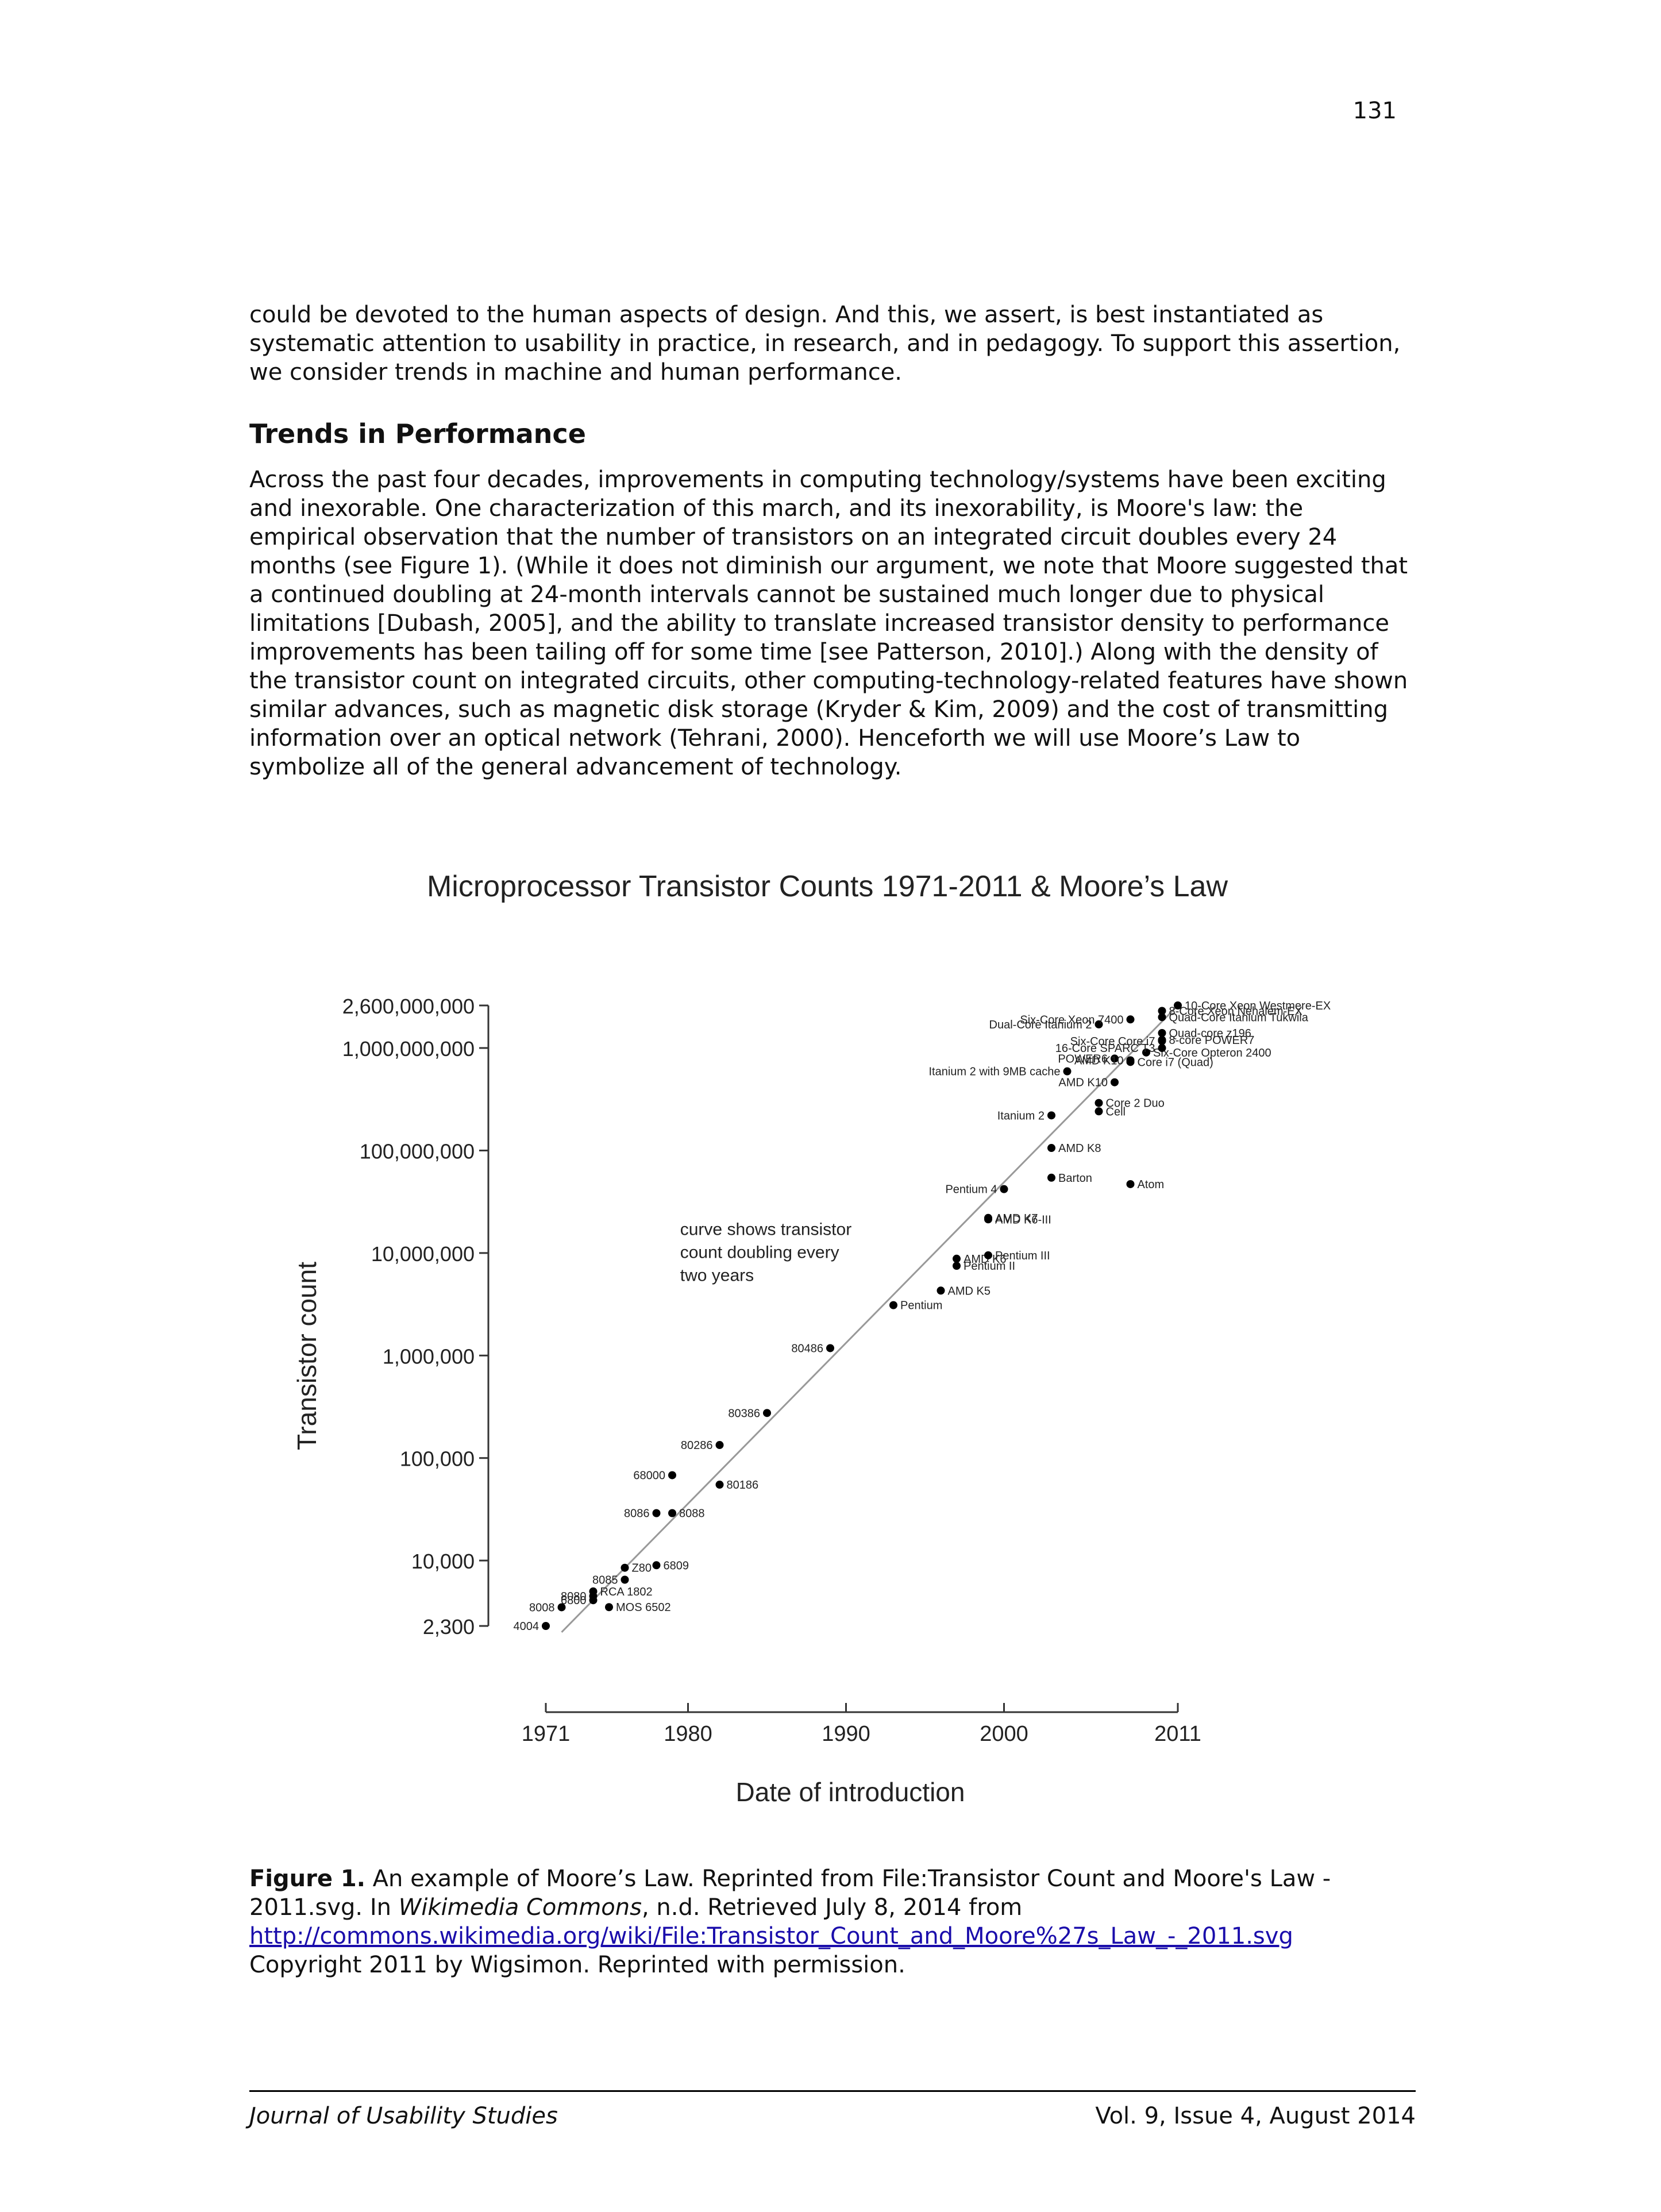 This screenshot has width=1661, height=2212. What do you see at coordinates (626, 1592) in the screenshot?
I see `data-point-label: RCA 1802` at bounding box center [626, 1592].